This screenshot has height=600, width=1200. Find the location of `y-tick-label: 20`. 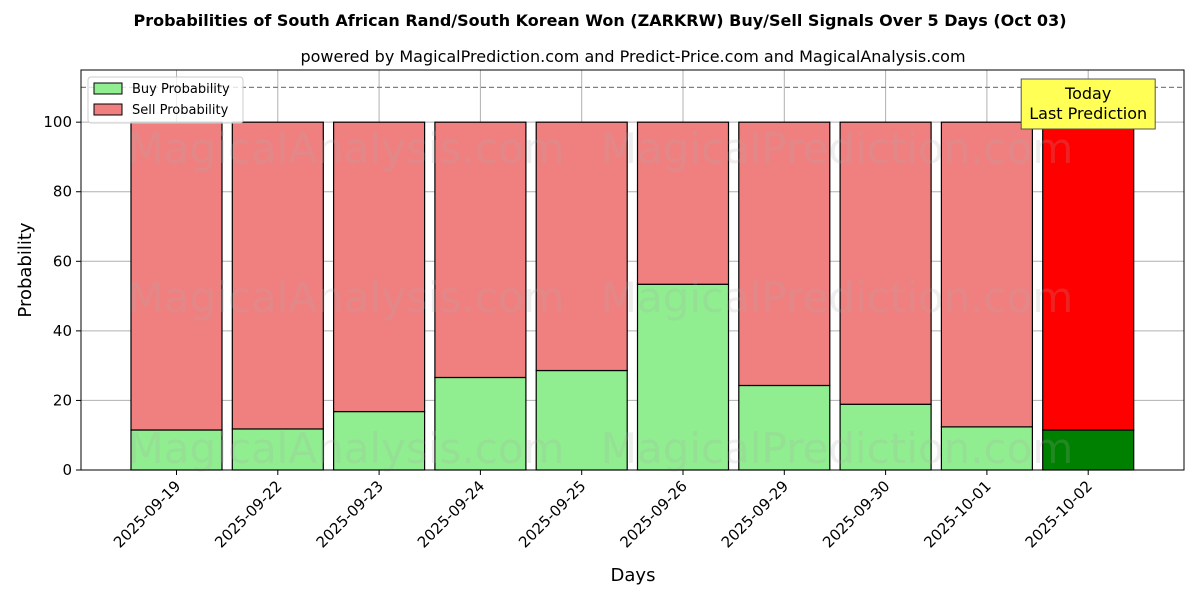

y-tick-label: 20 is located at coordinates (62, 400).